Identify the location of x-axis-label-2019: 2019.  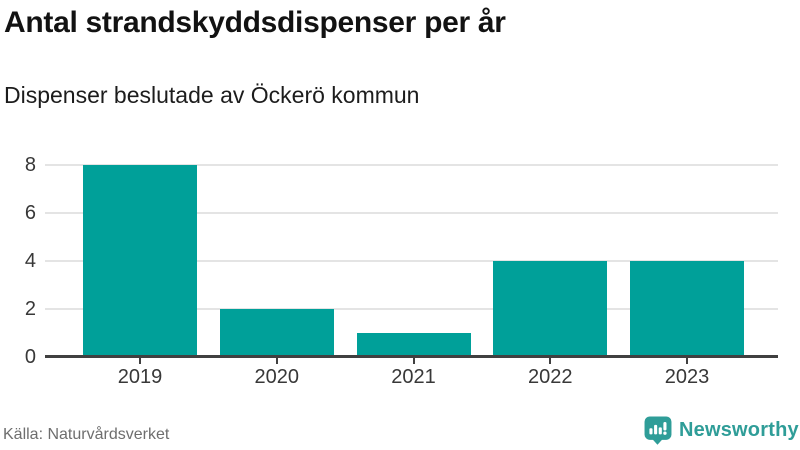
(140, 377).